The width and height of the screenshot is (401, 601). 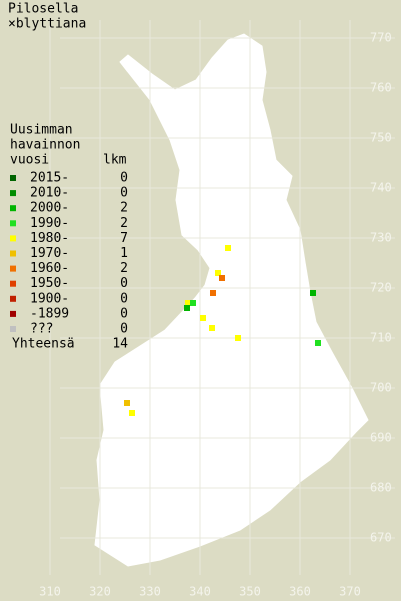 I want to click on x-tick-label: 320, so click(x=100, y=592).